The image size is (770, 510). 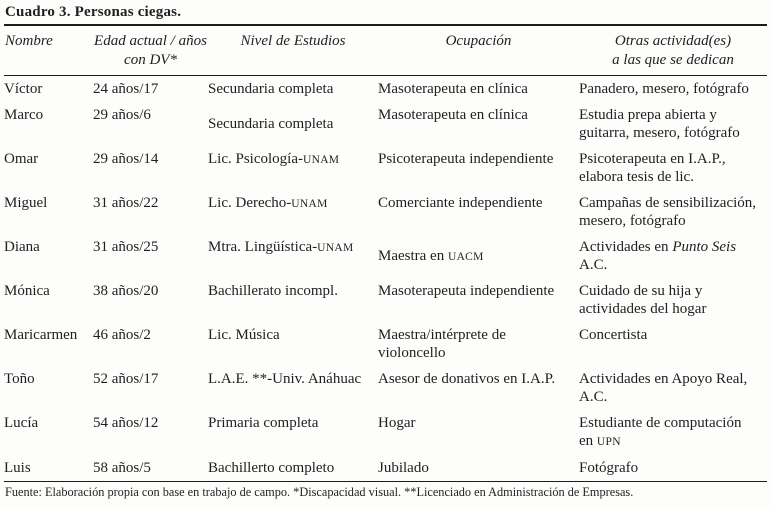 I want to click on cell-nivel: Primaria completa, so click(x=263, y=423).